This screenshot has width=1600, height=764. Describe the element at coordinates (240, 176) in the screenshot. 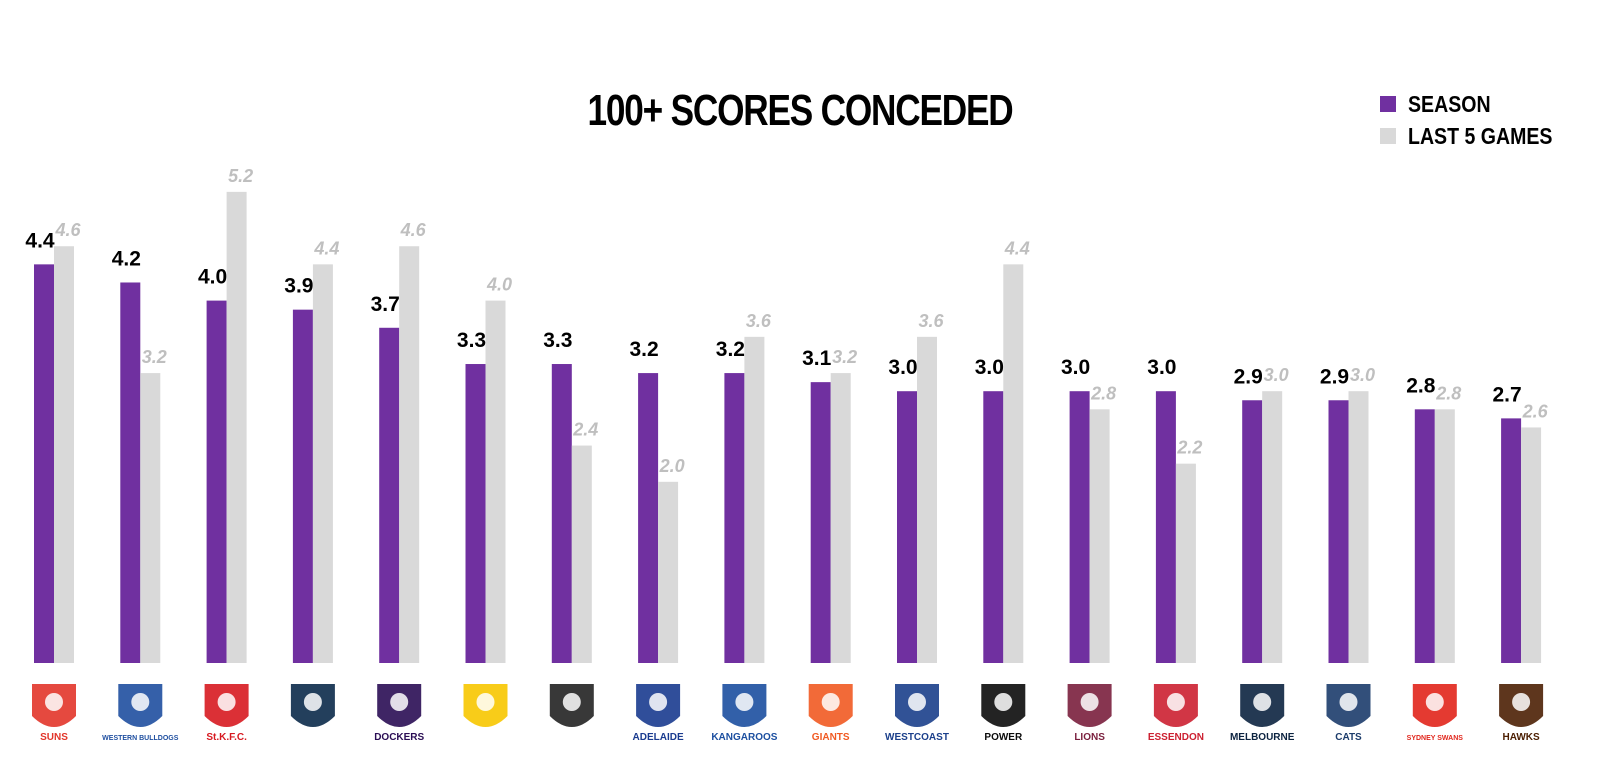

I see `data-label-last5: 5.2` at that location.